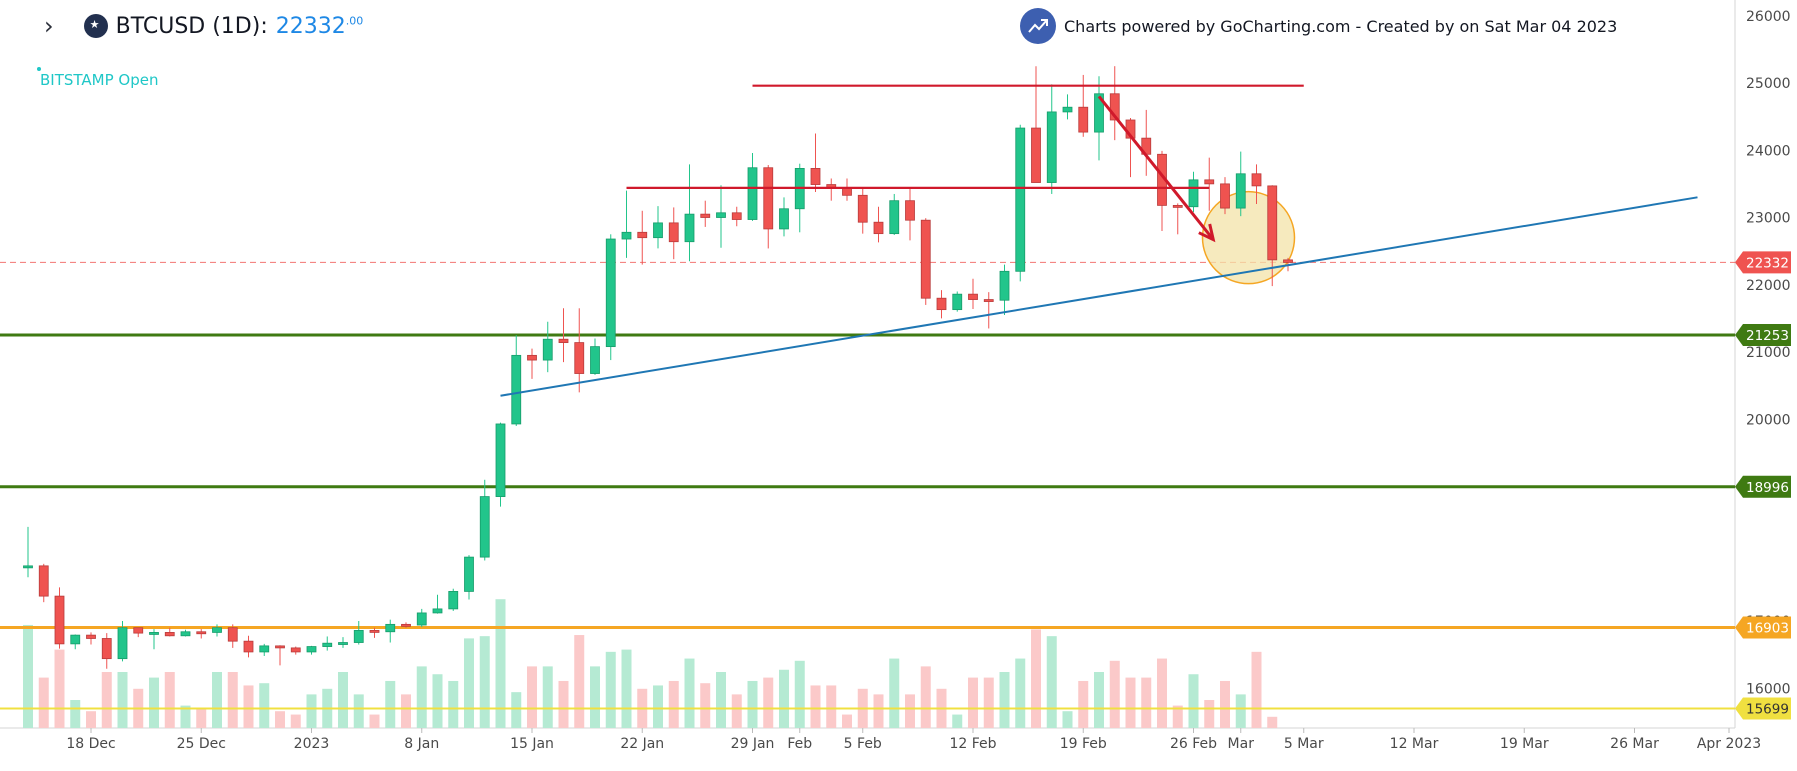 This screenshot has width=1797, height=771. I want to click on x-tick-label: Mar, so click(1241, 744).